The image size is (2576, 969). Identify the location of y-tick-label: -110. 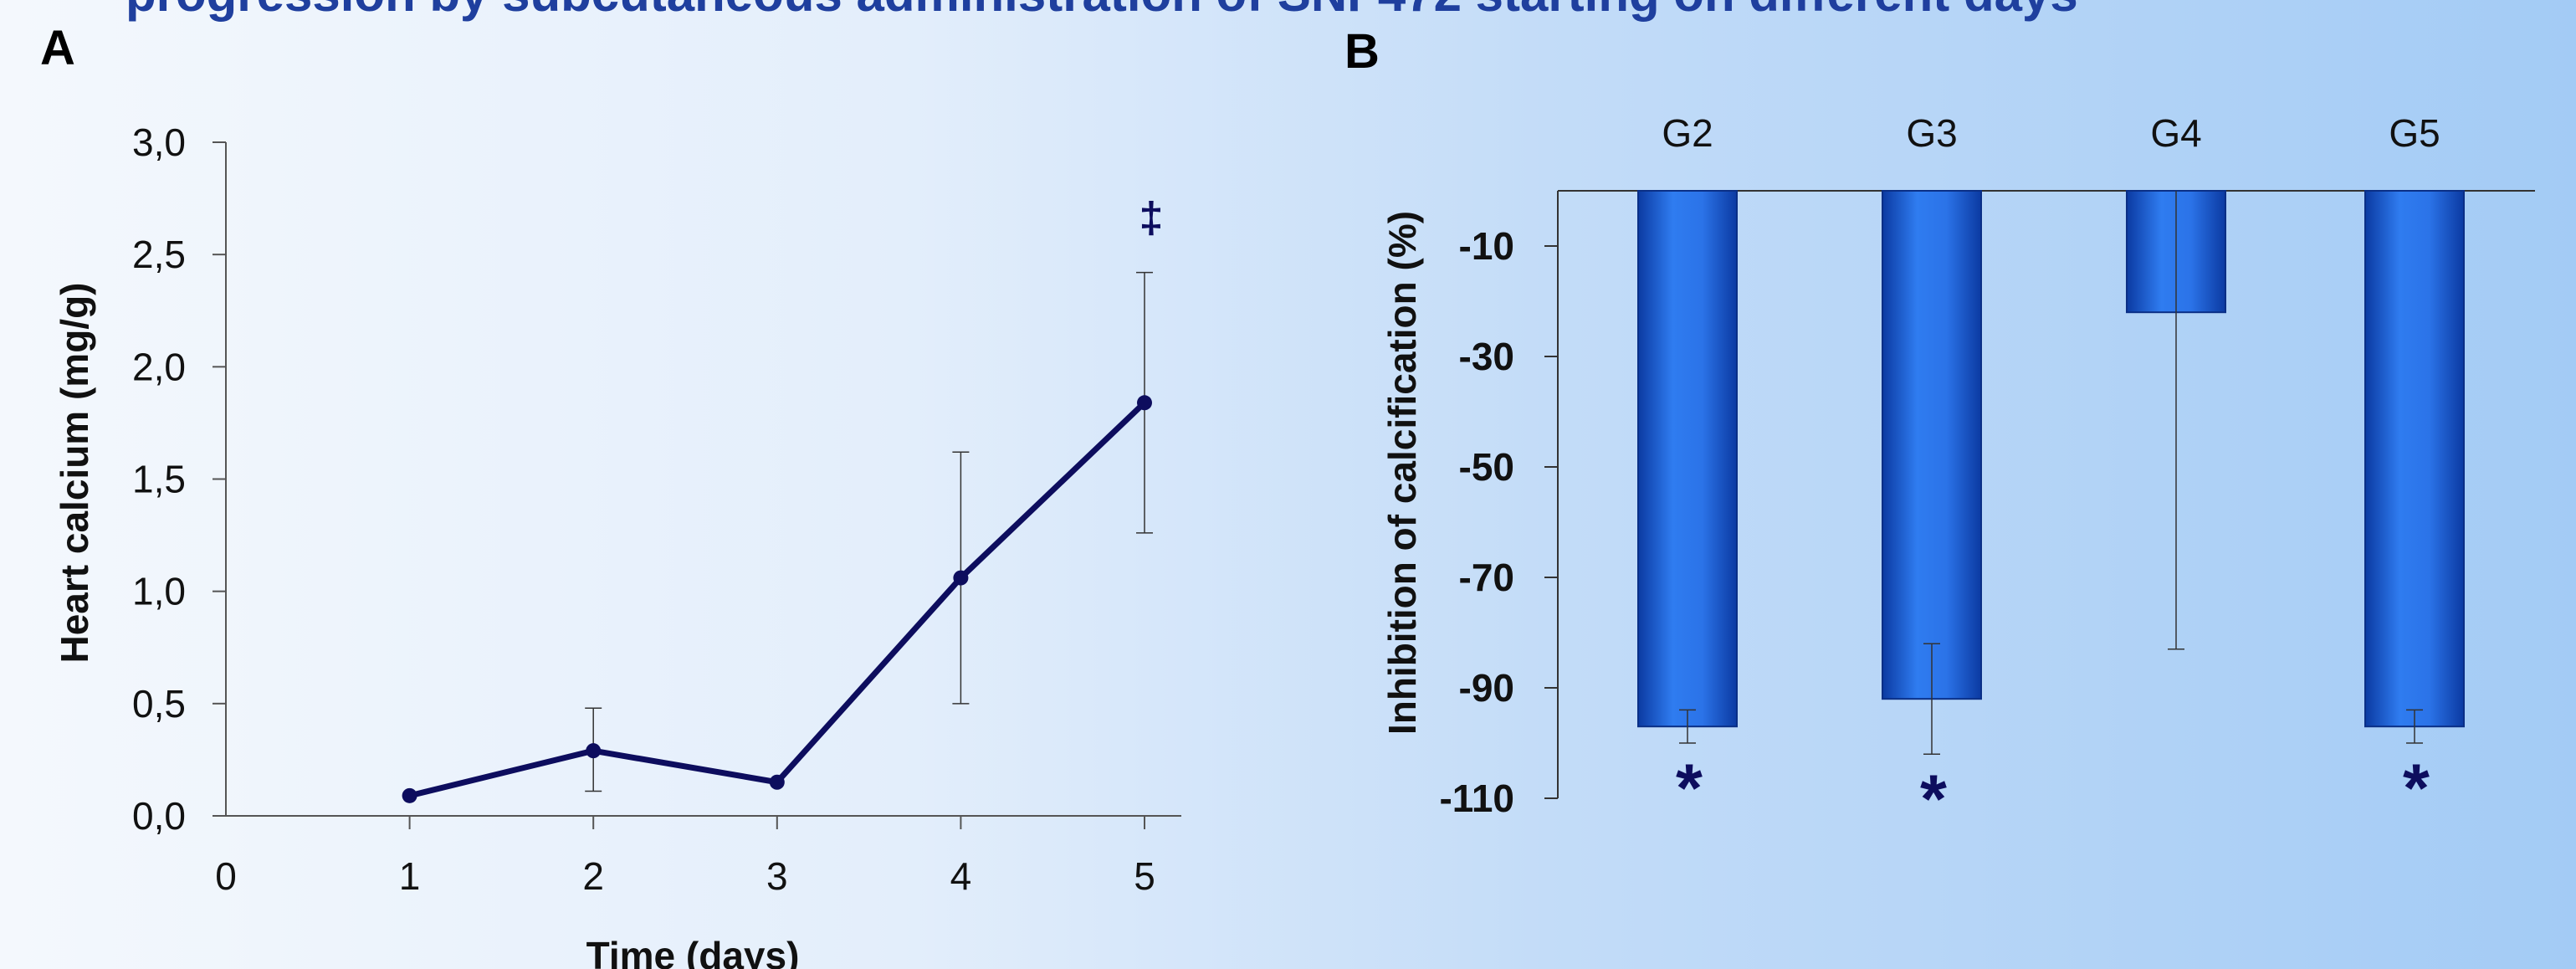
(1477, 798).